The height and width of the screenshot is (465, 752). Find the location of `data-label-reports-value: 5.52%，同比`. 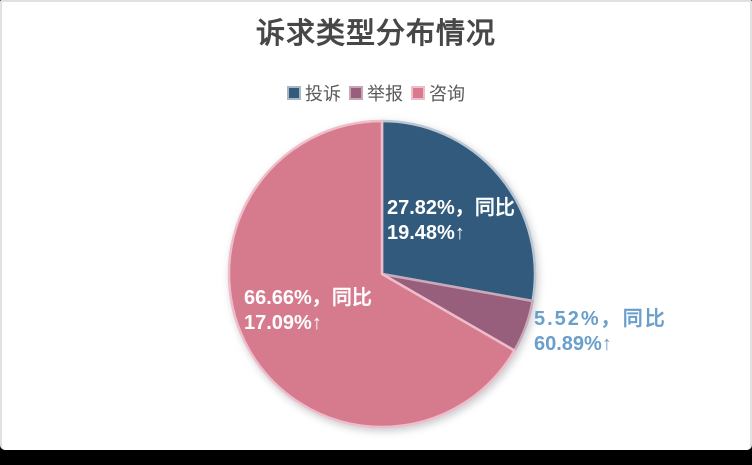

data-label-reports-value: 5.52%，同比 is located at coordinates (600, 319).